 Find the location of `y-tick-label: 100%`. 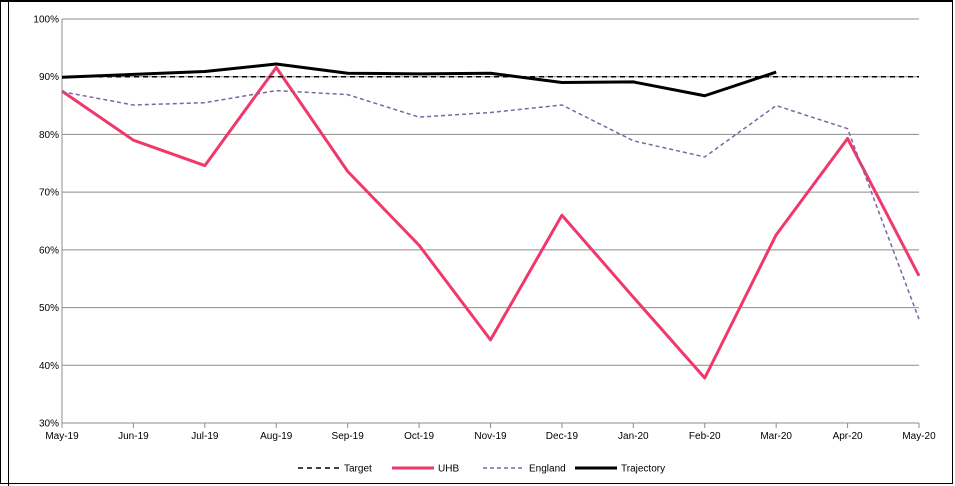

y-tick-label: 100% is located at coordinates (46, 20).